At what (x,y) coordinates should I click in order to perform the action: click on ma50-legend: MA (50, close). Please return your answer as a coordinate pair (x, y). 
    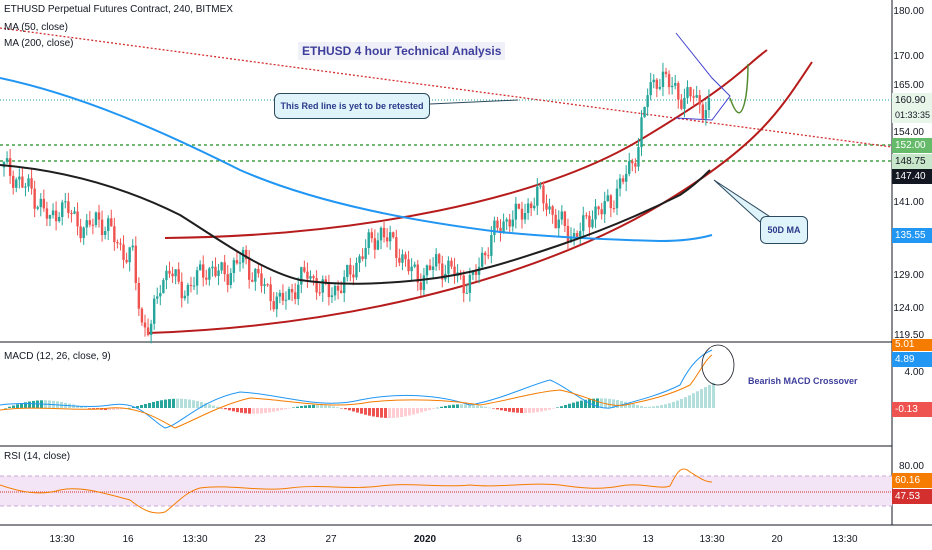
    Looking at the image, I should click on (36, 27).